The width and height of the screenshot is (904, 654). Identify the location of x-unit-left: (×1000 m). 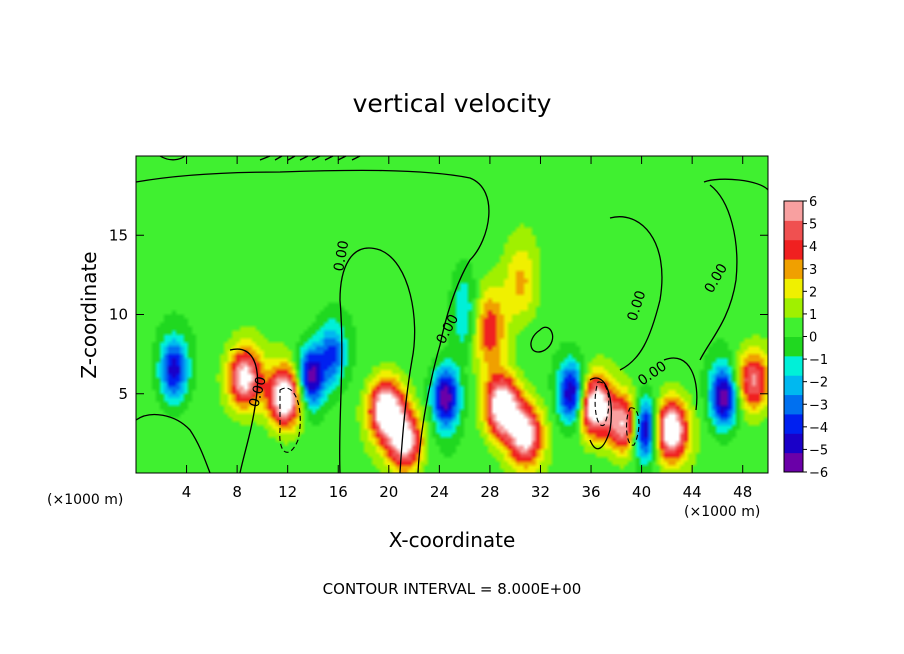
(85, 500).